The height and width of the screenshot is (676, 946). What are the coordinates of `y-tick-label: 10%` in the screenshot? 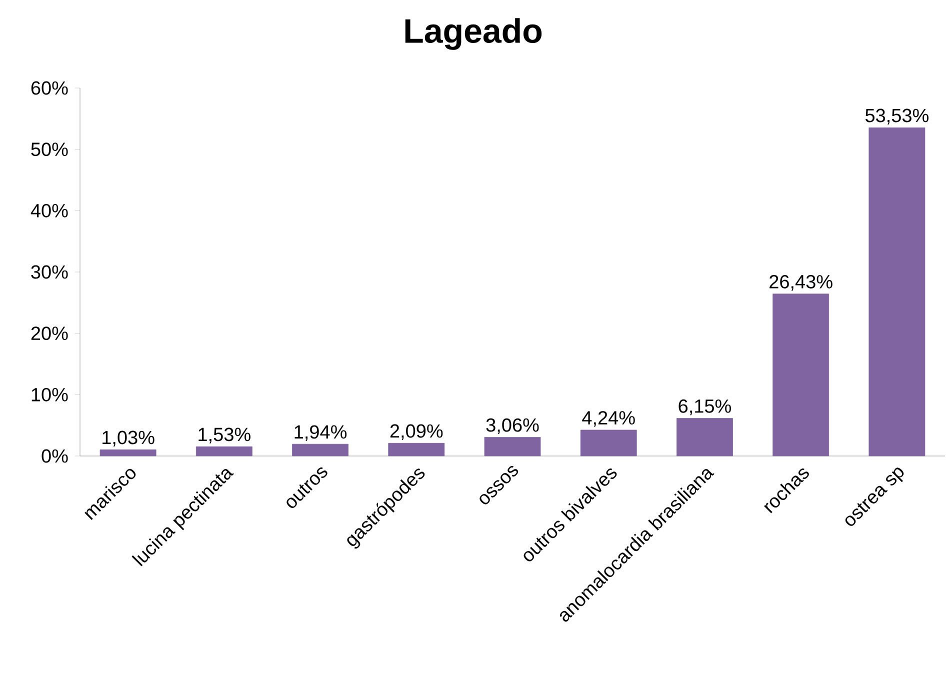 It's located at (50, 395).